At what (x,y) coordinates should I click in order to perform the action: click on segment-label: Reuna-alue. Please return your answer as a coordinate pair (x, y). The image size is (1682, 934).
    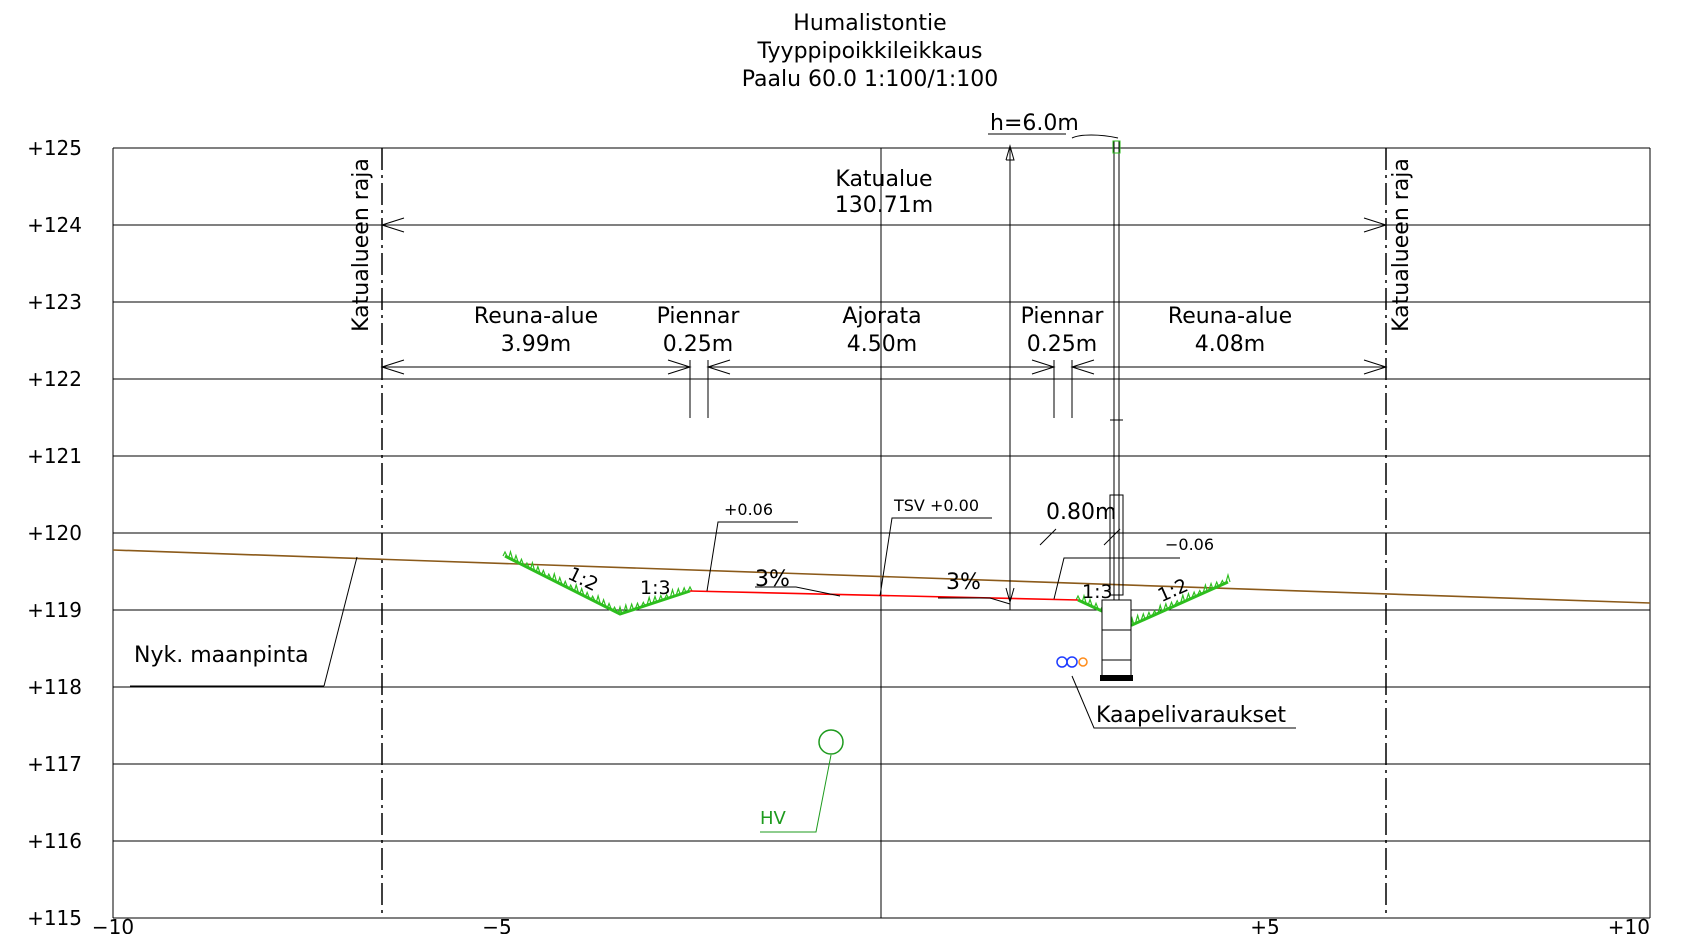
    Looking at the image, I should click on (1230, 316).